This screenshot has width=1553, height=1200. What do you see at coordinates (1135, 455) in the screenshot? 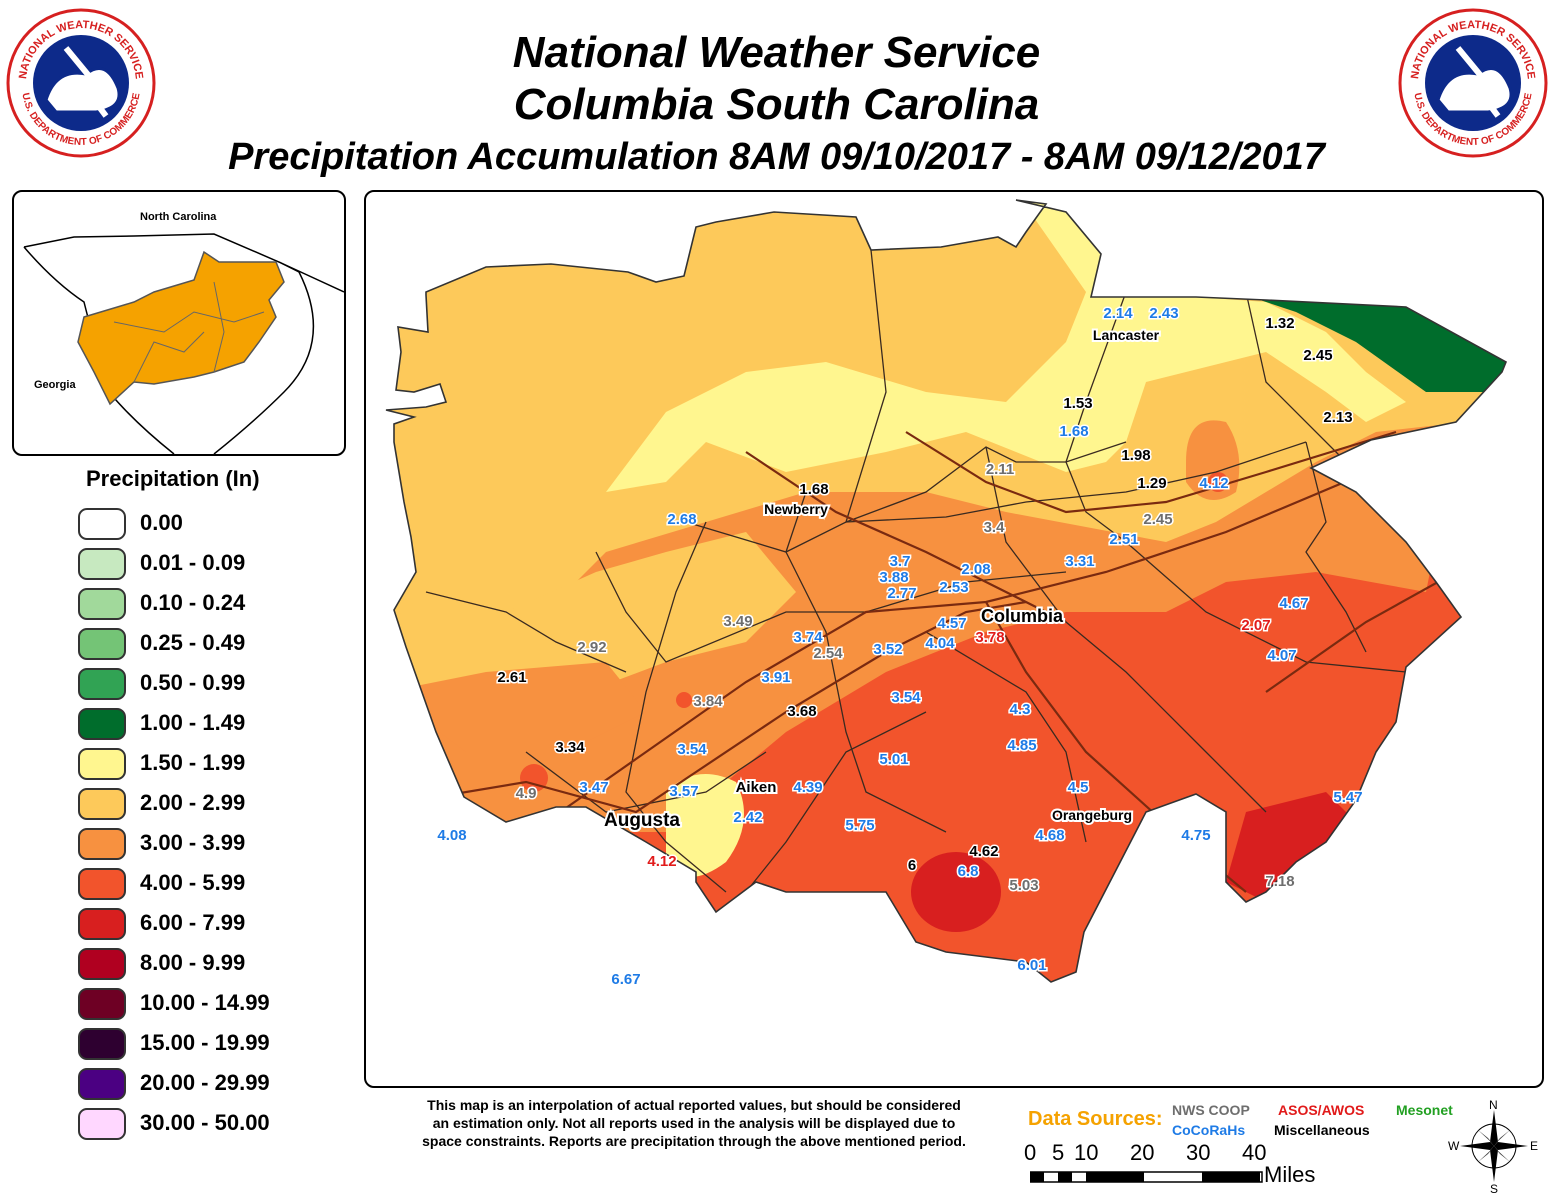
I see `observation-value: 1.98` at bounding box center [1135, 455].